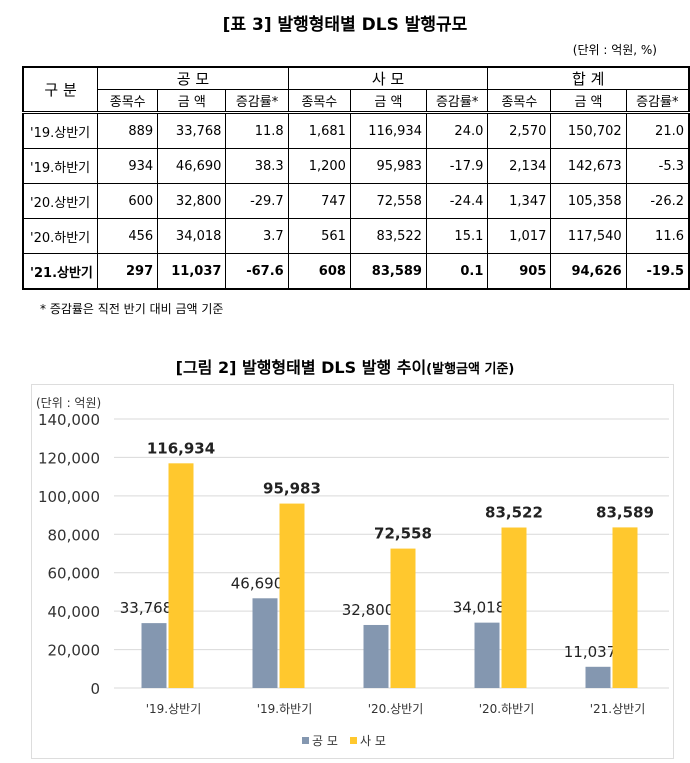 This screenshot has height=763, width=690. Describe the element at coordinates (403, 534) in the screenshot. I see `data-label: 72,558` at that location.